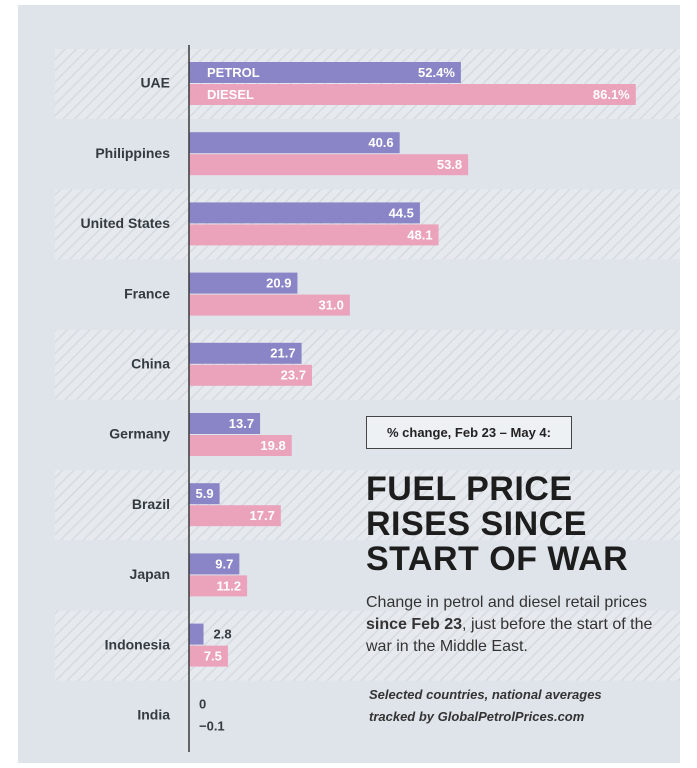  What do you see at coordinates (150, 574) in the screenshot?
I see `category-label: Japan` at bounding box center [150, 574].